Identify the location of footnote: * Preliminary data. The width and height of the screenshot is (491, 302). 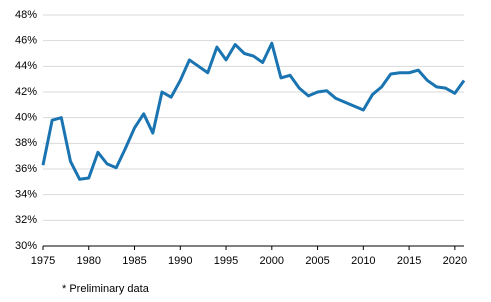
(106, 289).